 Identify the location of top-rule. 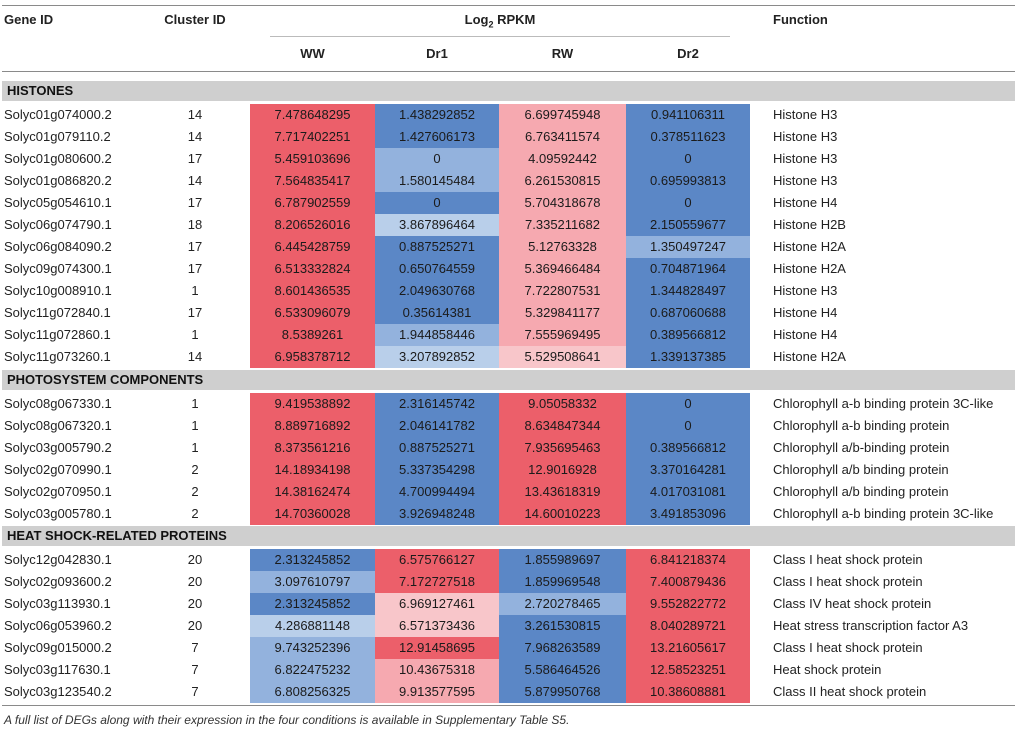
(508, 5).